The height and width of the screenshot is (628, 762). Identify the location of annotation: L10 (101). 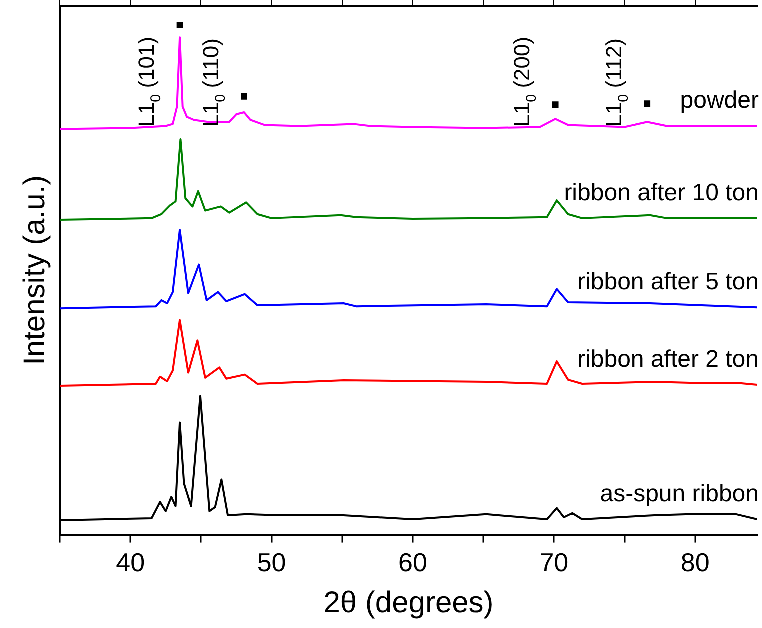
(149, 81).